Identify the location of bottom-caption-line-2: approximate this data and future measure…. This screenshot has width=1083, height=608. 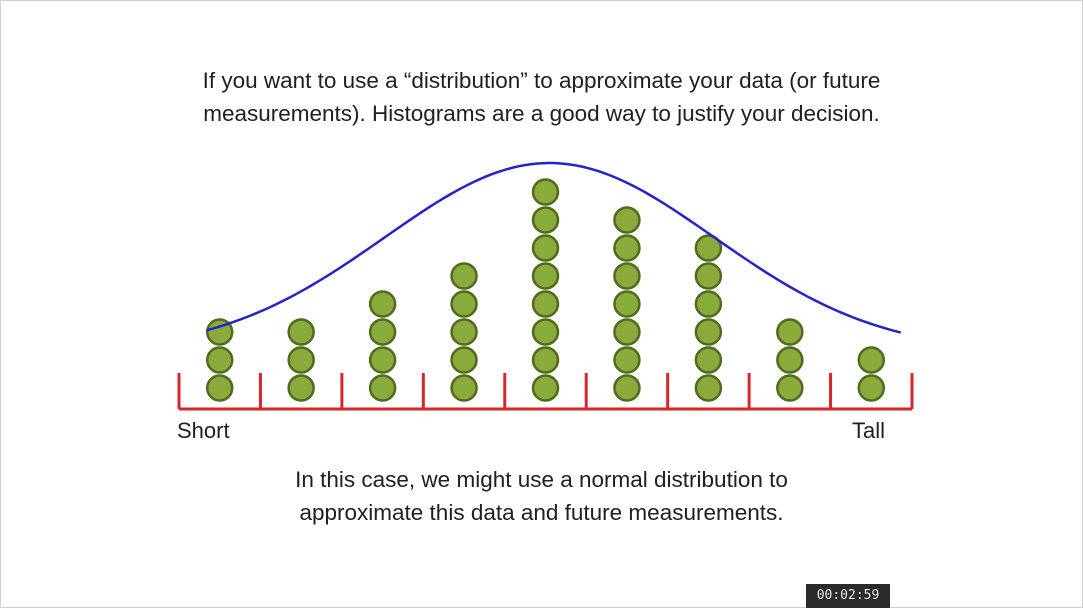
(541, 512).